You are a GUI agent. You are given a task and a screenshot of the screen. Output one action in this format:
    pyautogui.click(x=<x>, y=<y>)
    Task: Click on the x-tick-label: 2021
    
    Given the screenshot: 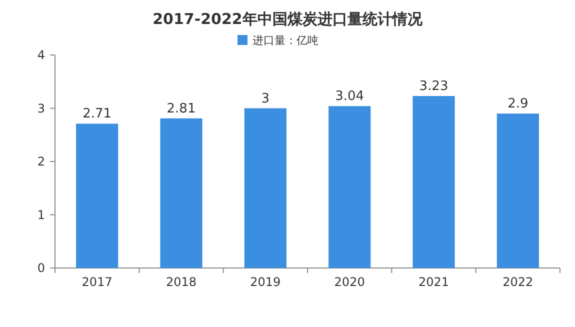 What is the action you would take?
    pyautogui.click(x=434, y=282)
    